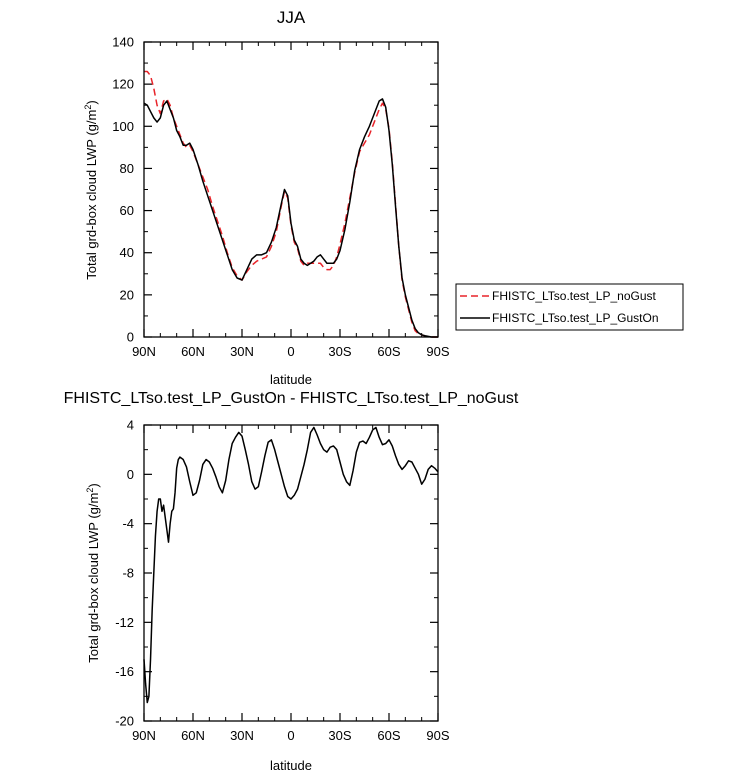 The height and width of the screenshot is (775, 732). What do you see at coordinates (124, 671) in the screenshot?
I see `y-tick-label: -16` at bounding box center [124, 671].